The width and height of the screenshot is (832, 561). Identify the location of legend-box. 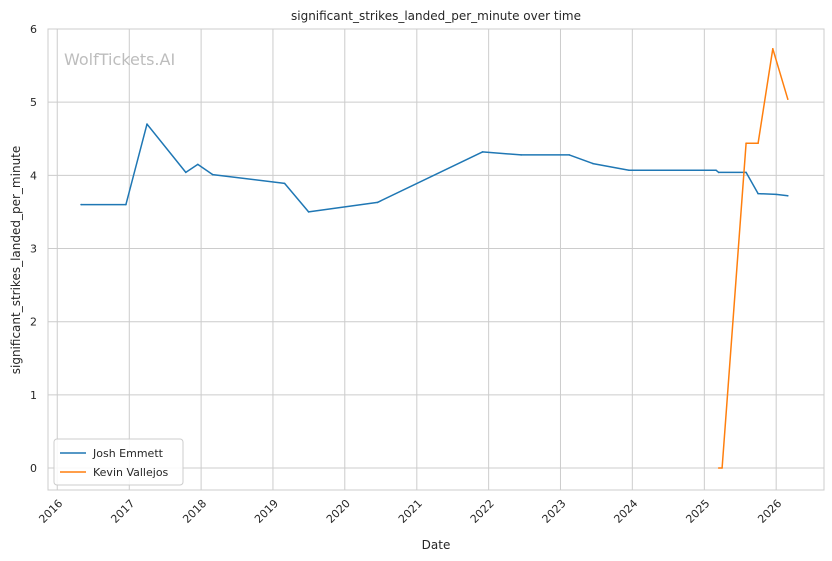
(118, 462).